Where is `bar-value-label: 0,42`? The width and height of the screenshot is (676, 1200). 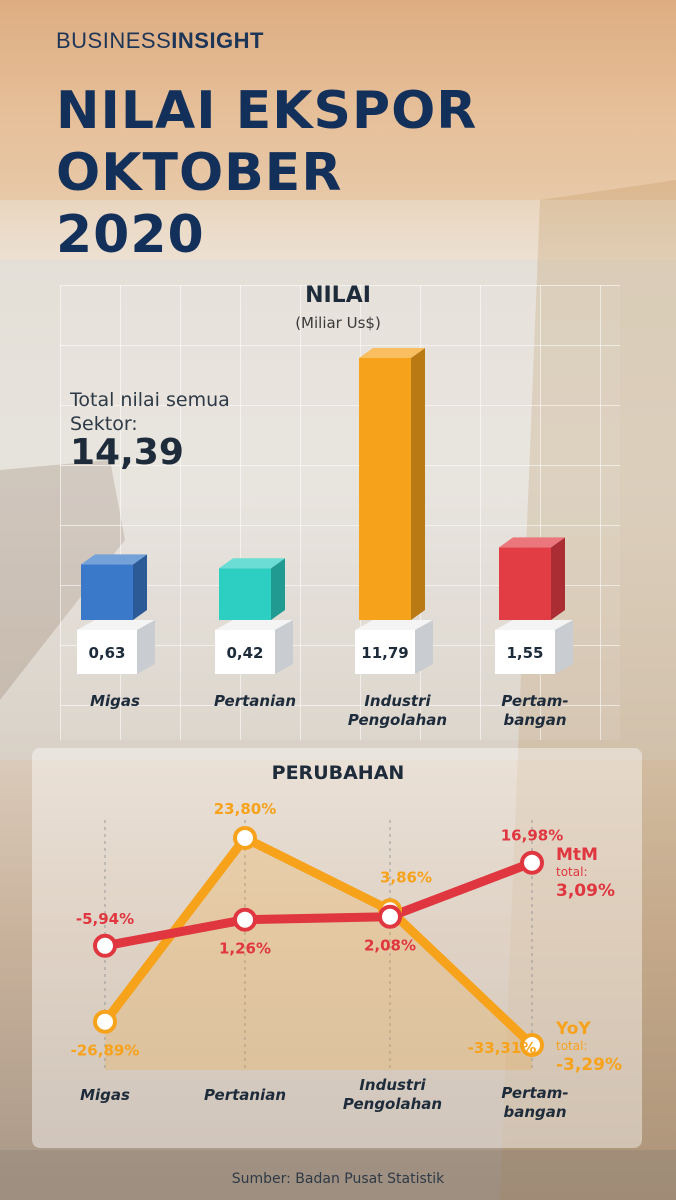
bar-value-label: 0,42 is located at coordinates (244, 653).